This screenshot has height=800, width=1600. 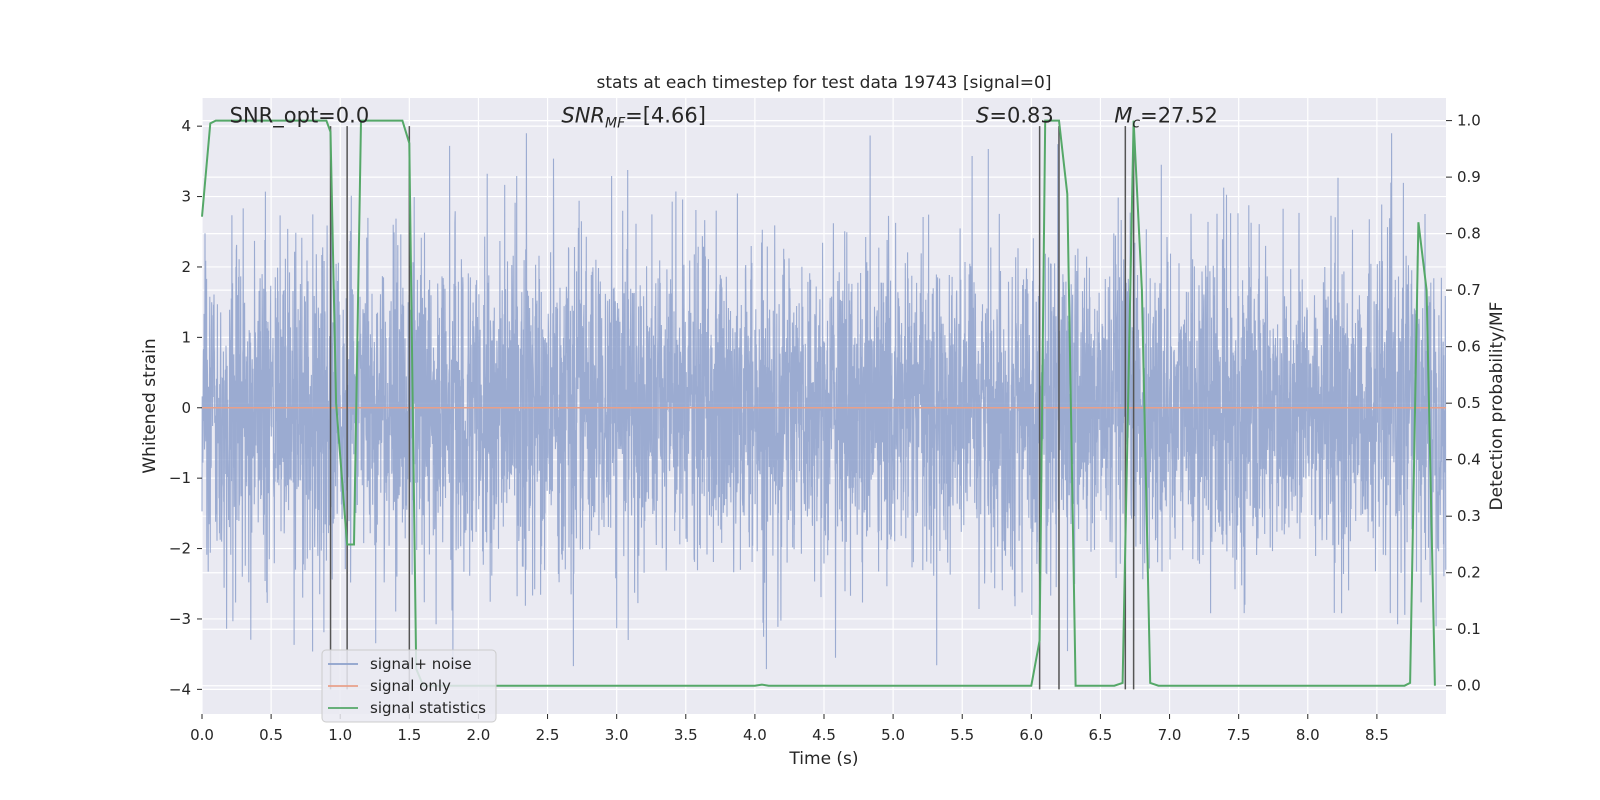 I want to click on x-tick-label: 4.0, so click(x=755, y=735).